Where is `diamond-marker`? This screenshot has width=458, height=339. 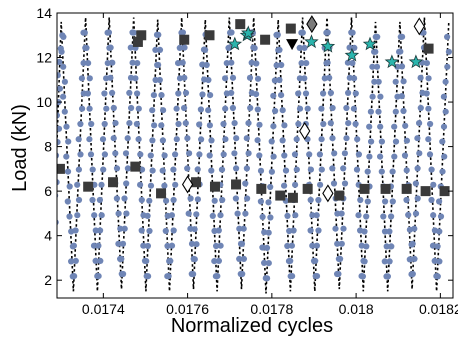 diamond-marker is located at coordinates (305, 131).